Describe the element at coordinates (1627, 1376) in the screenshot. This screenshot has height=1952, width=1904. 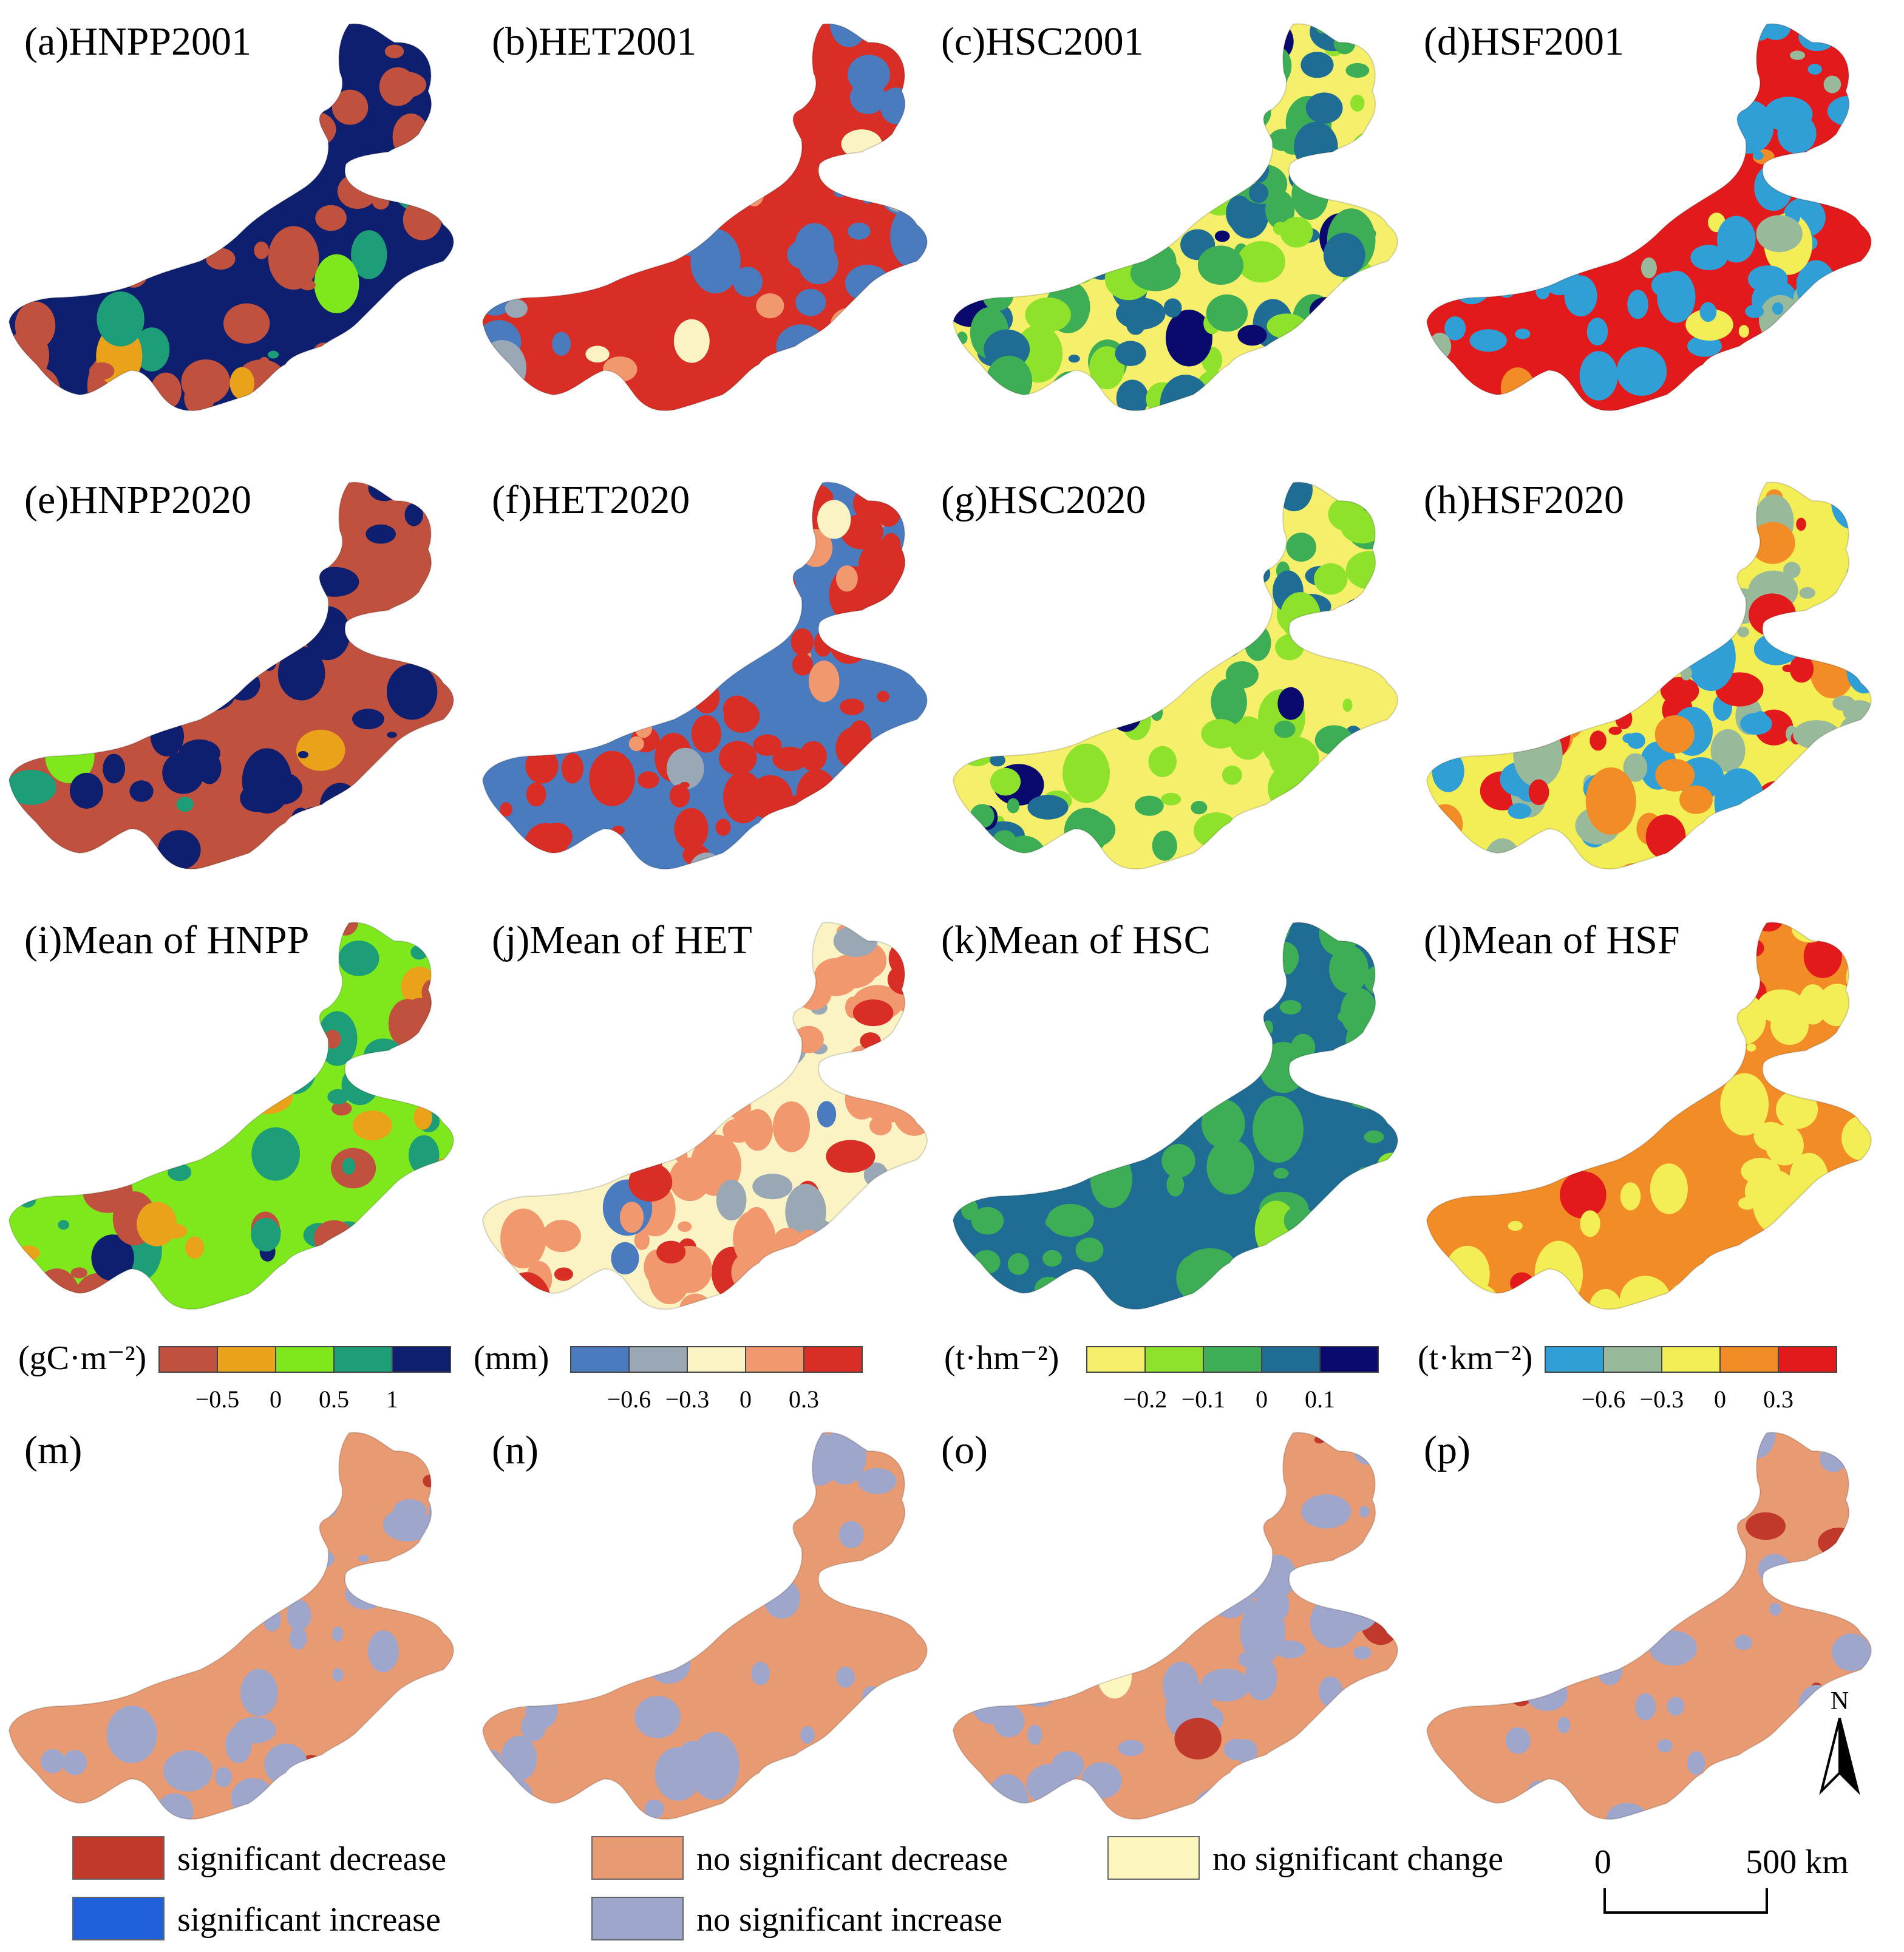
I see `colorbar-4: (t·km⁻²) −0.6 −0.3 0 0.3` at that location.